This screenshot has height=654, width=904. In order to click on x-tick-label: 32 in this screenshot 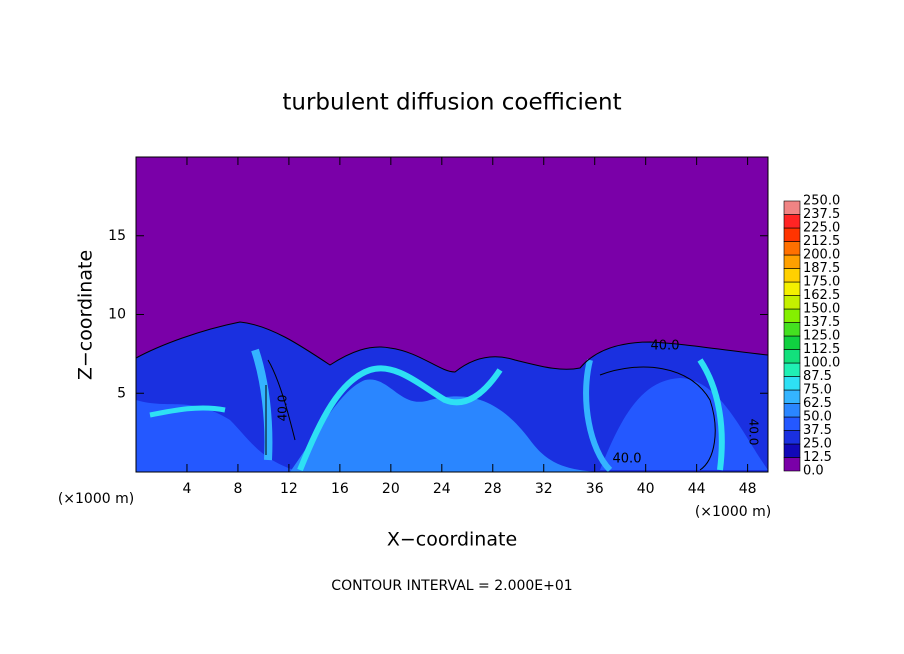, I will do `click(544, 489)`.